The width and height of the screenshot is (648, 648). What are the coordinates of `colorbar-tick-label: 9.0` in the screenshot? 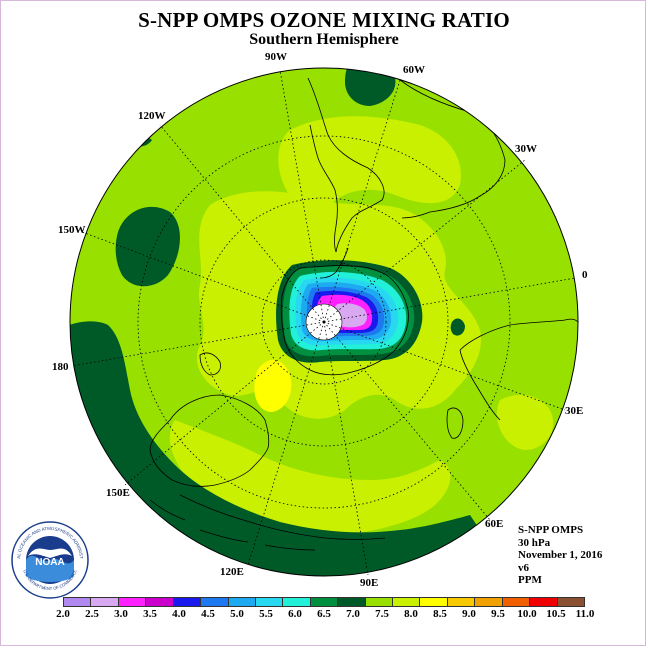 It's located at (469, 614).